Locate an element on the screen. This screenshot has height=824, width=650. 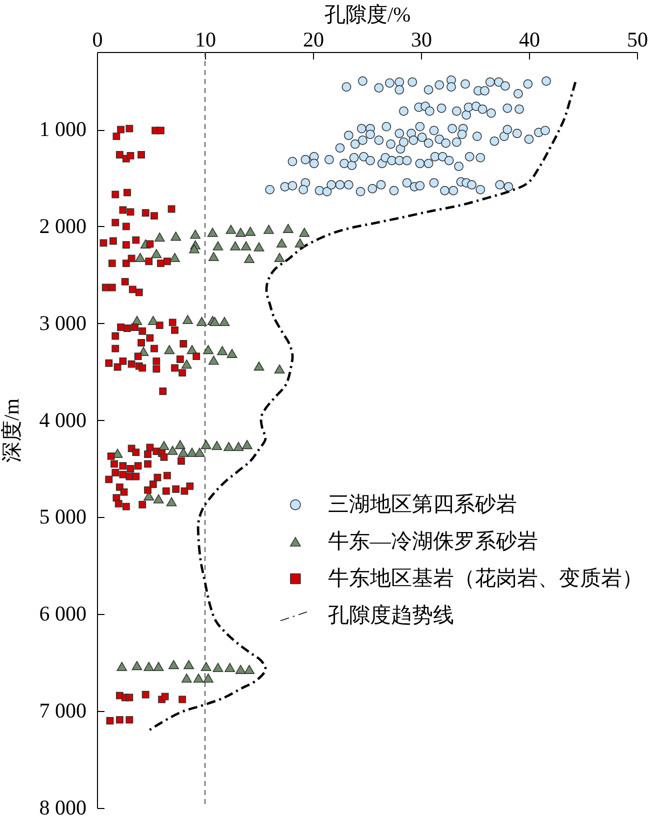
y-tick-label: 7 000 is located at coordinates (62, 710).